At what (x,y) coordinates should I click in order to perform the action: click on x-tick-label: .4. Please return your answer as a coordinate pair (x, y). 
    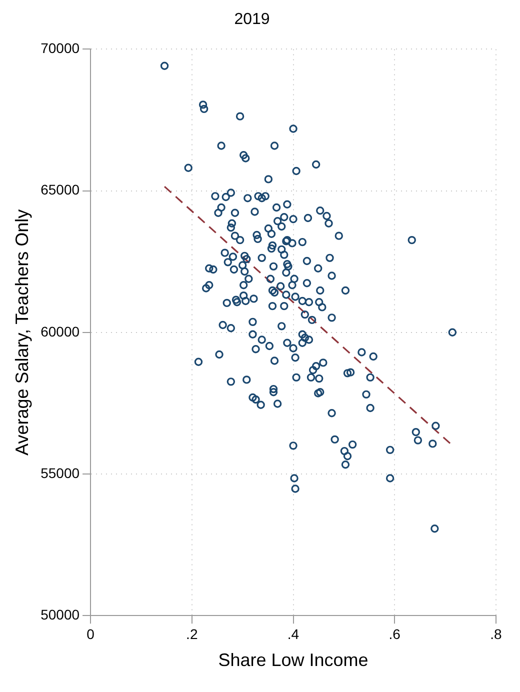
    Looking at the image, I should click on (293, 634).